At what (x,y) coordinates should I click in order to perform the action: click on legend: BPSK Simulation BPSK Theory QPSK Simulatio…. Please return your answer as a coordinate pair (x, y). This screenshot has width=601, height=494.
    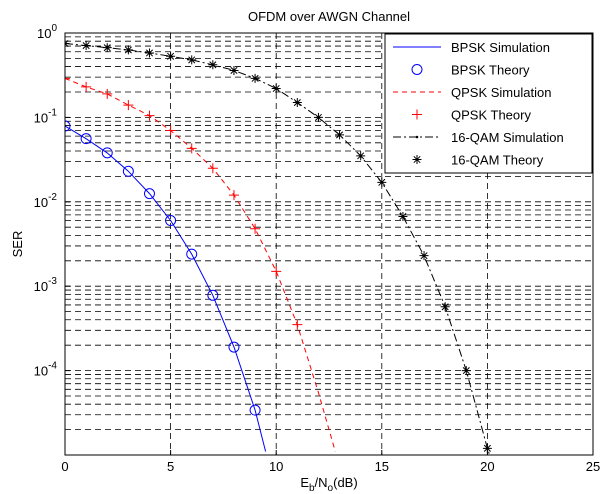
    Looking at the image, I should click on (488, 103).